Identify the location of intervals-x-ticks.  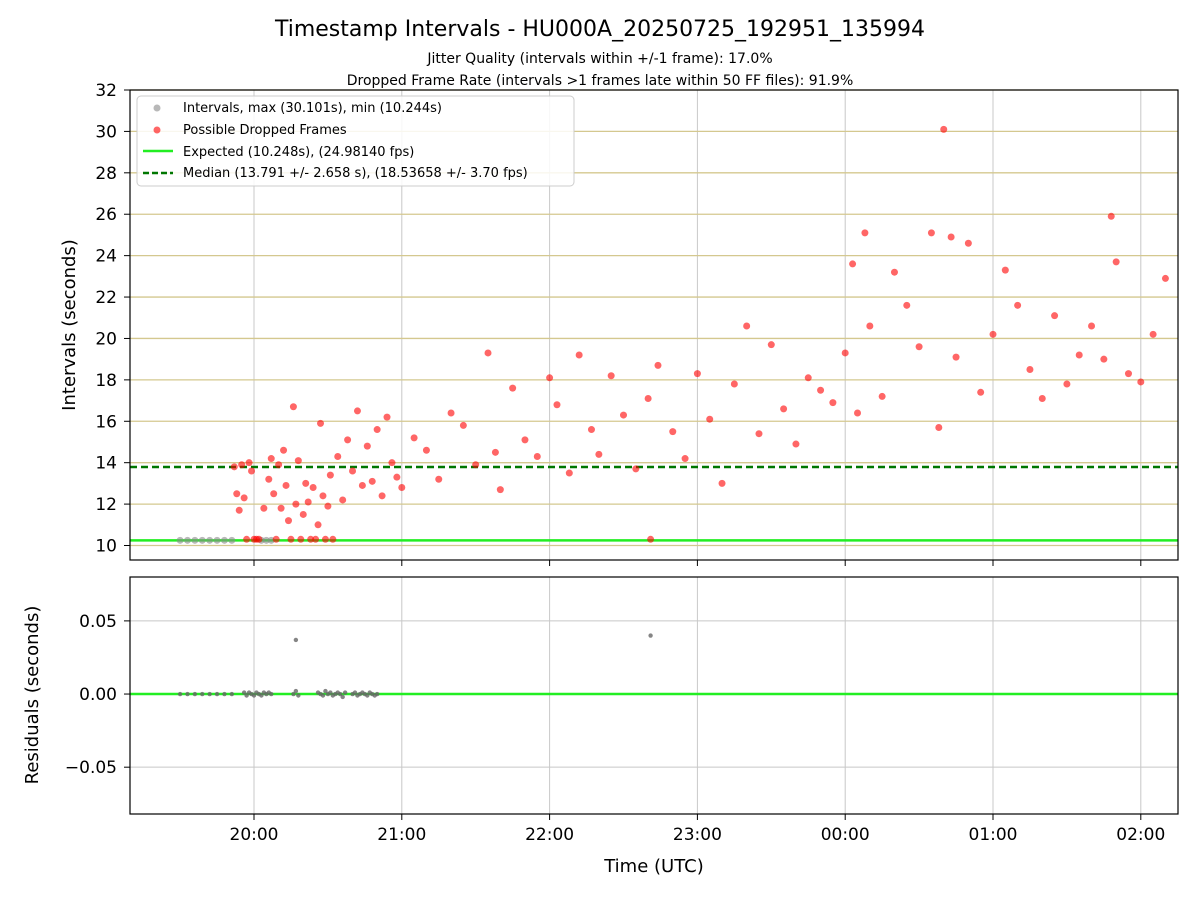
(697, 563).